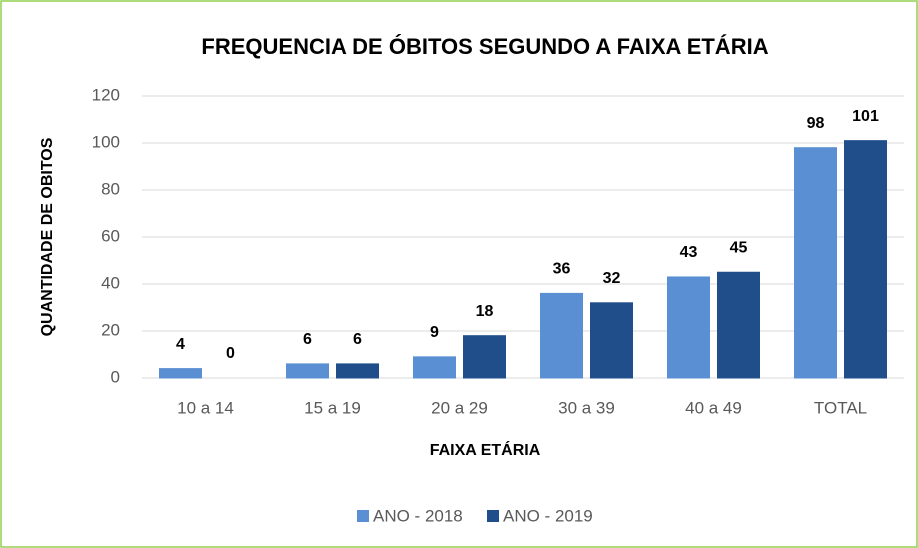  I want to click on x-tick-label: TOTAL, so click(840, 407).